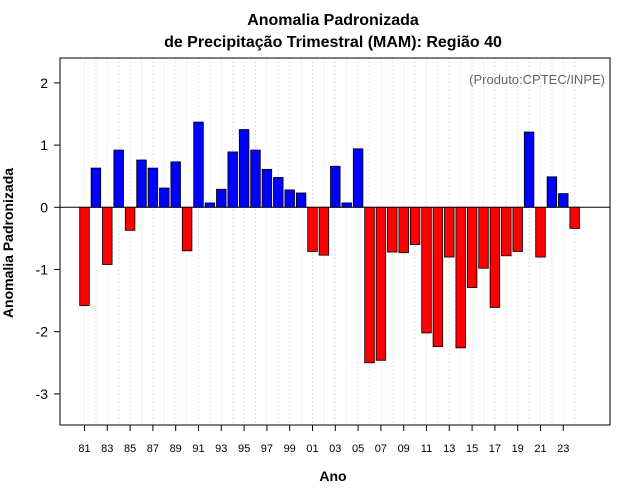  What do you see at coordinates (153, 449) in the screenshot?
I see `x-tick-label: 87` at bounding box center [153, 449].